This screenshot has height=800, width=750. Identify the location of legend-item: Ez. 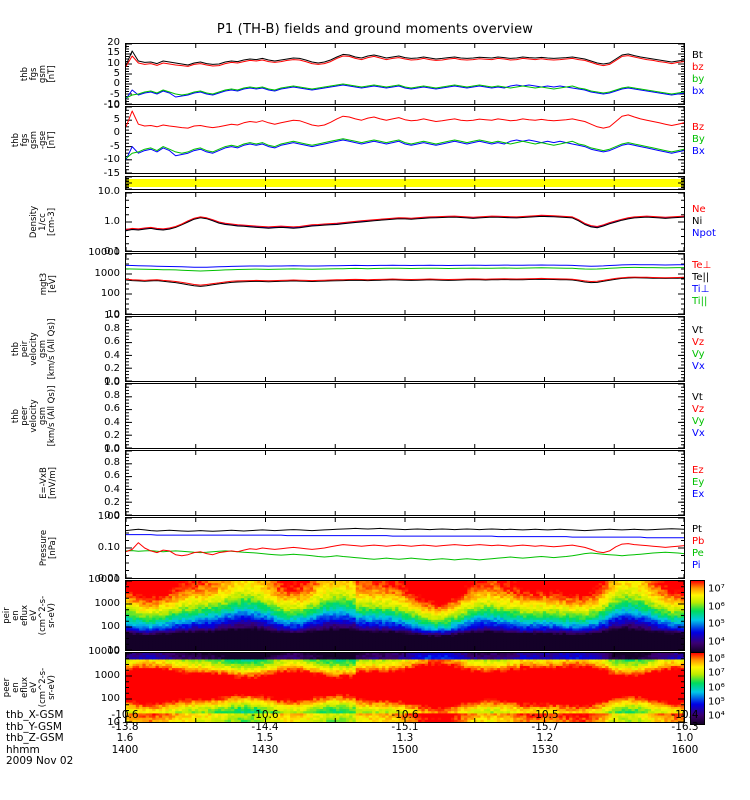
(698, 470).